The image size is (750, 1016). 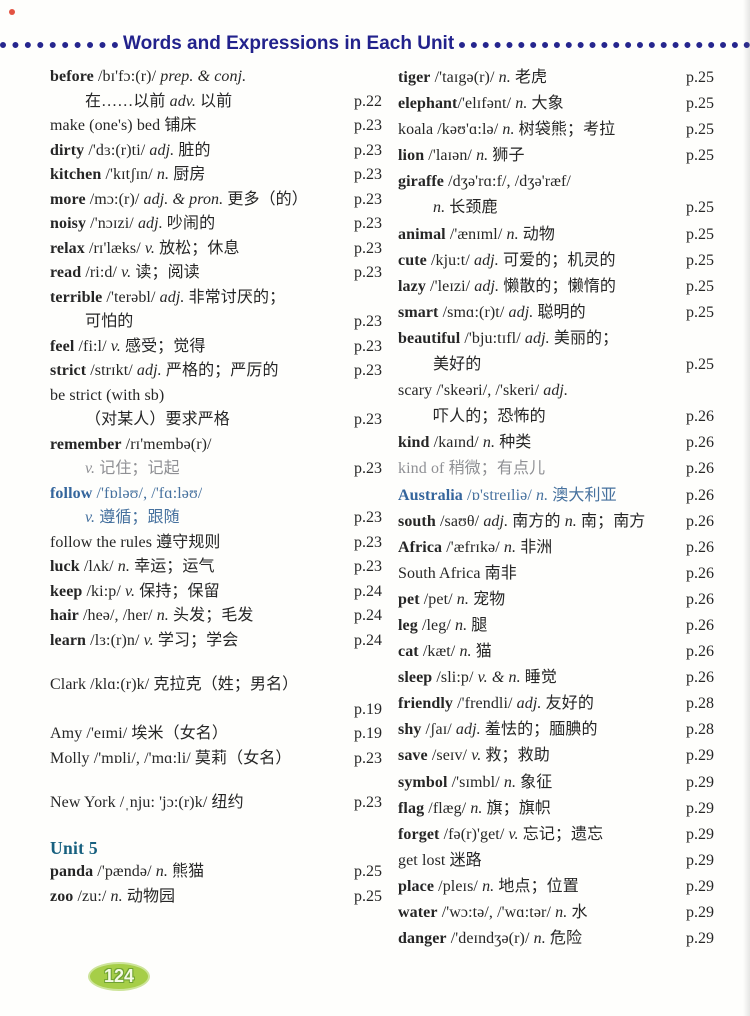 I want to click on headword: zoo, so click(x=62, y=896).